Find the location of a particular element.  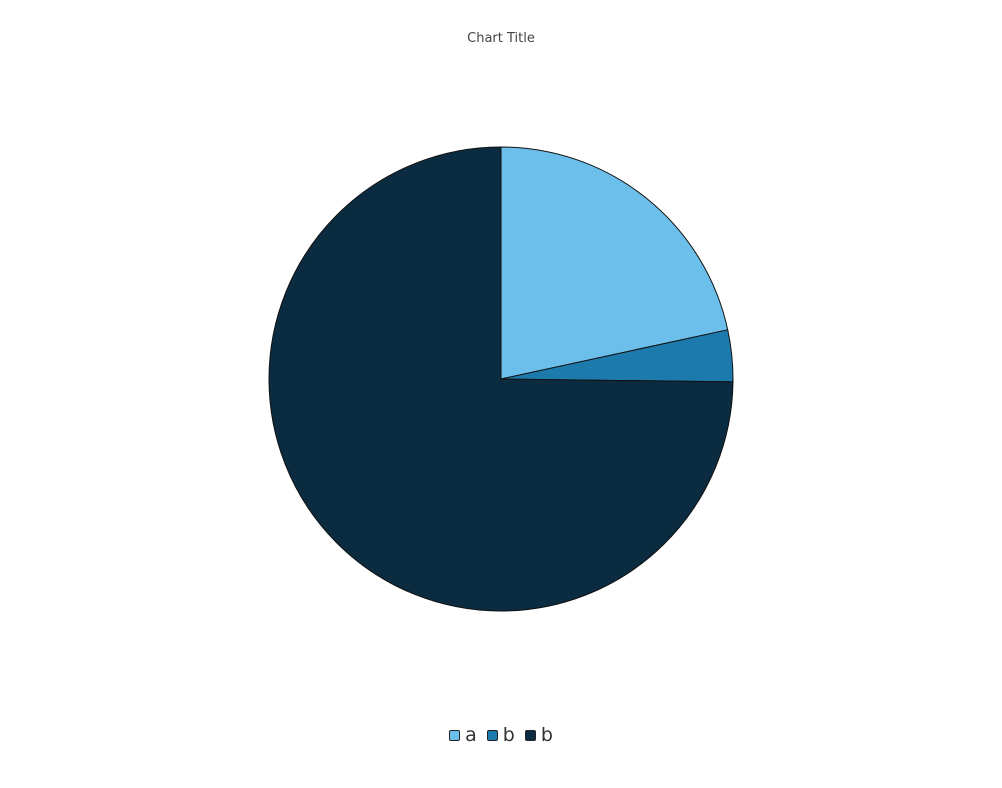

legend-label: a is located at coordinates (471, 735).